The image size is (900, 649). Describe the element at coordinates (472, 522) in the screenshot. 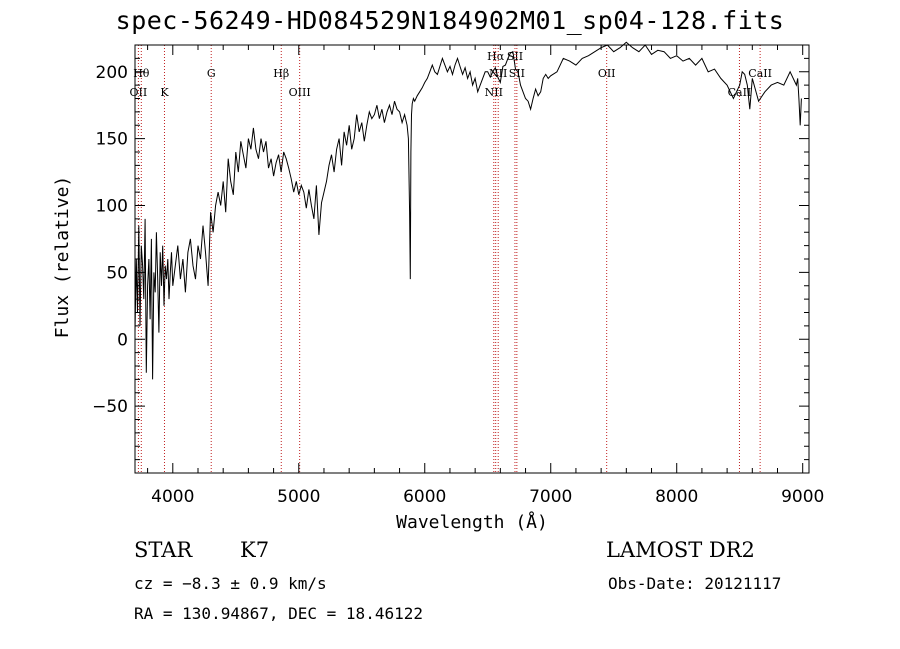

I see `x-axis-label: Wavelength (Å)` at that location.